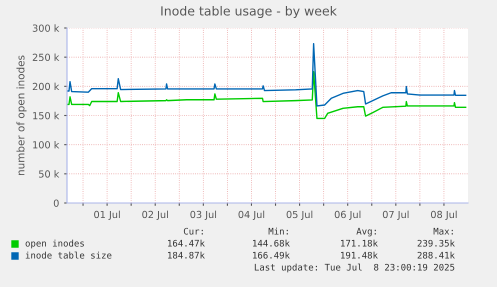 The width and height of the screenshot is (497, 287). What do you see at coordinates (436, 255) in the screenshot?
I see `text: 288.41k` at bounding box center [436, 255].